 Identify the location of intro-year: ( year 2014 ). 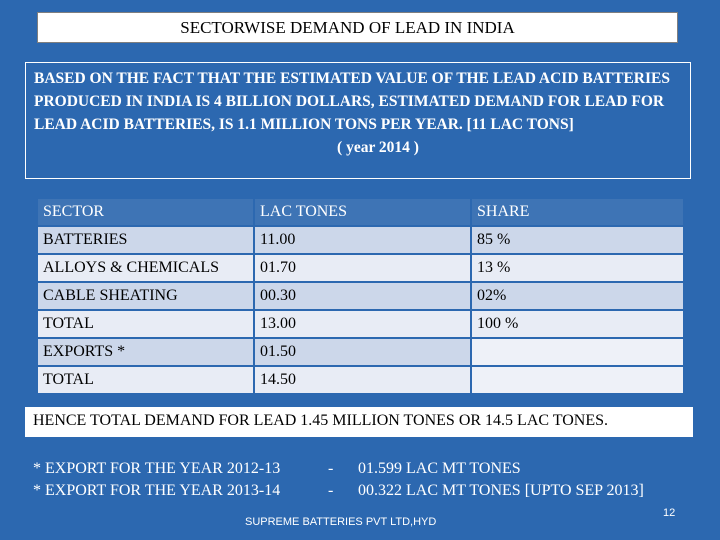
(378, 147).